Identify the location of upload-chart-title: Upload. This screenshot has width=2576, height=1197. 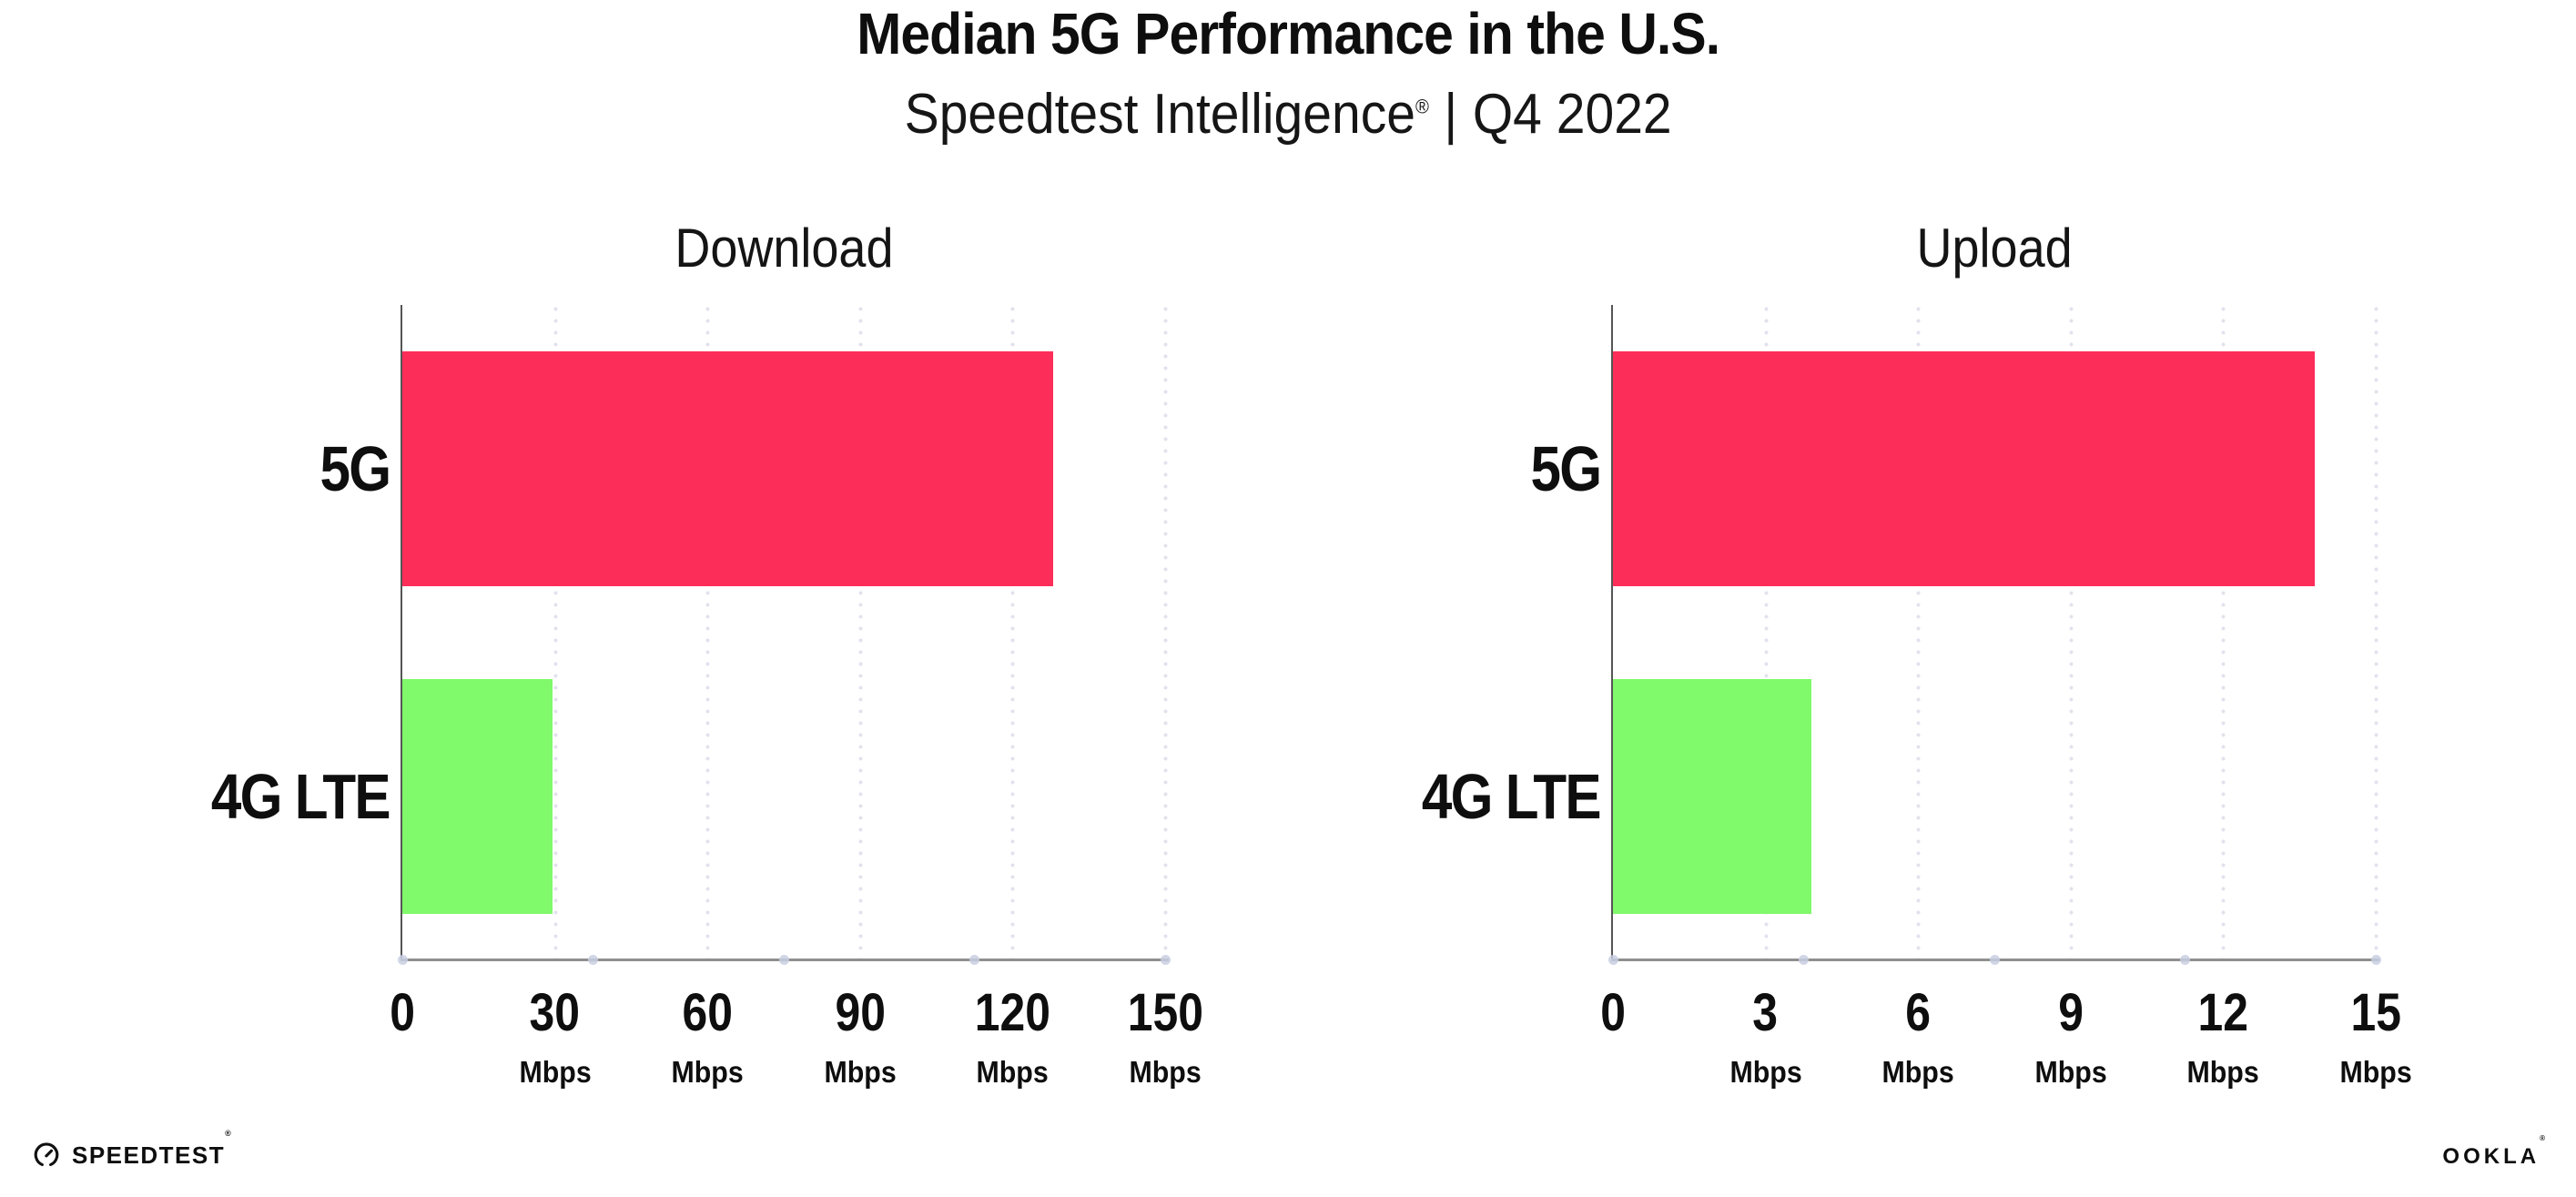
(1995, 249).